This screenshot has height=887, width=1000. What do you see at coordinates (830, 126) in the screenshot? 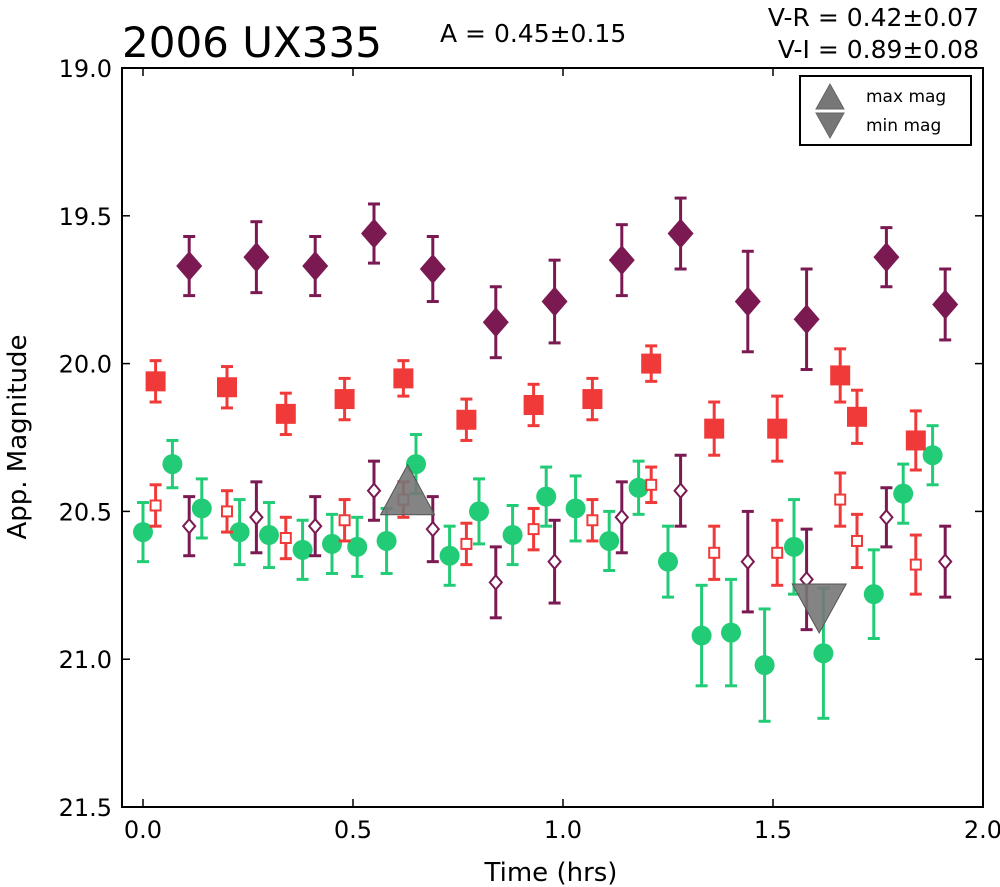
I see `legend-triangle-down-icon` at bounding box center [830, 126].